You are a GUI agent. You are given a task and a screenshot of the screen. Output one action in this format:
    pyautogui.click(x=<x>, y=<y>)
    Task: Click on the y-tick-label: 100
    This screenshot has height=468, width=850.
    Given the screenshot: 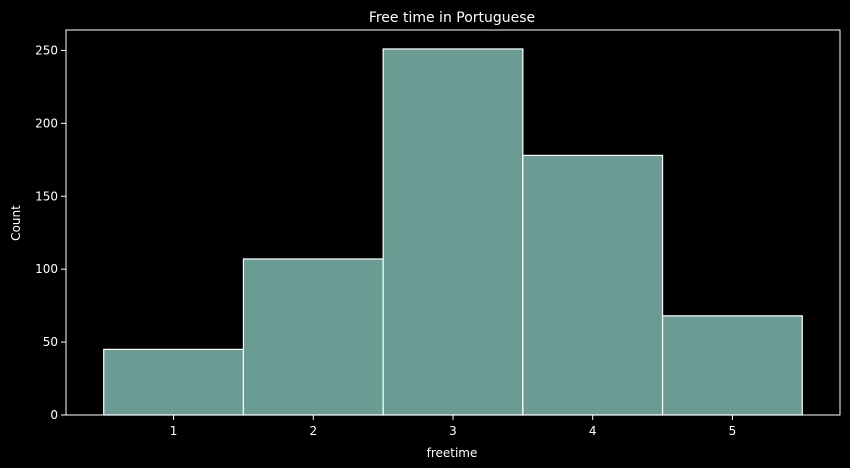 What is the action you would take?
    pyautogui.click(x=46, y=269)
    